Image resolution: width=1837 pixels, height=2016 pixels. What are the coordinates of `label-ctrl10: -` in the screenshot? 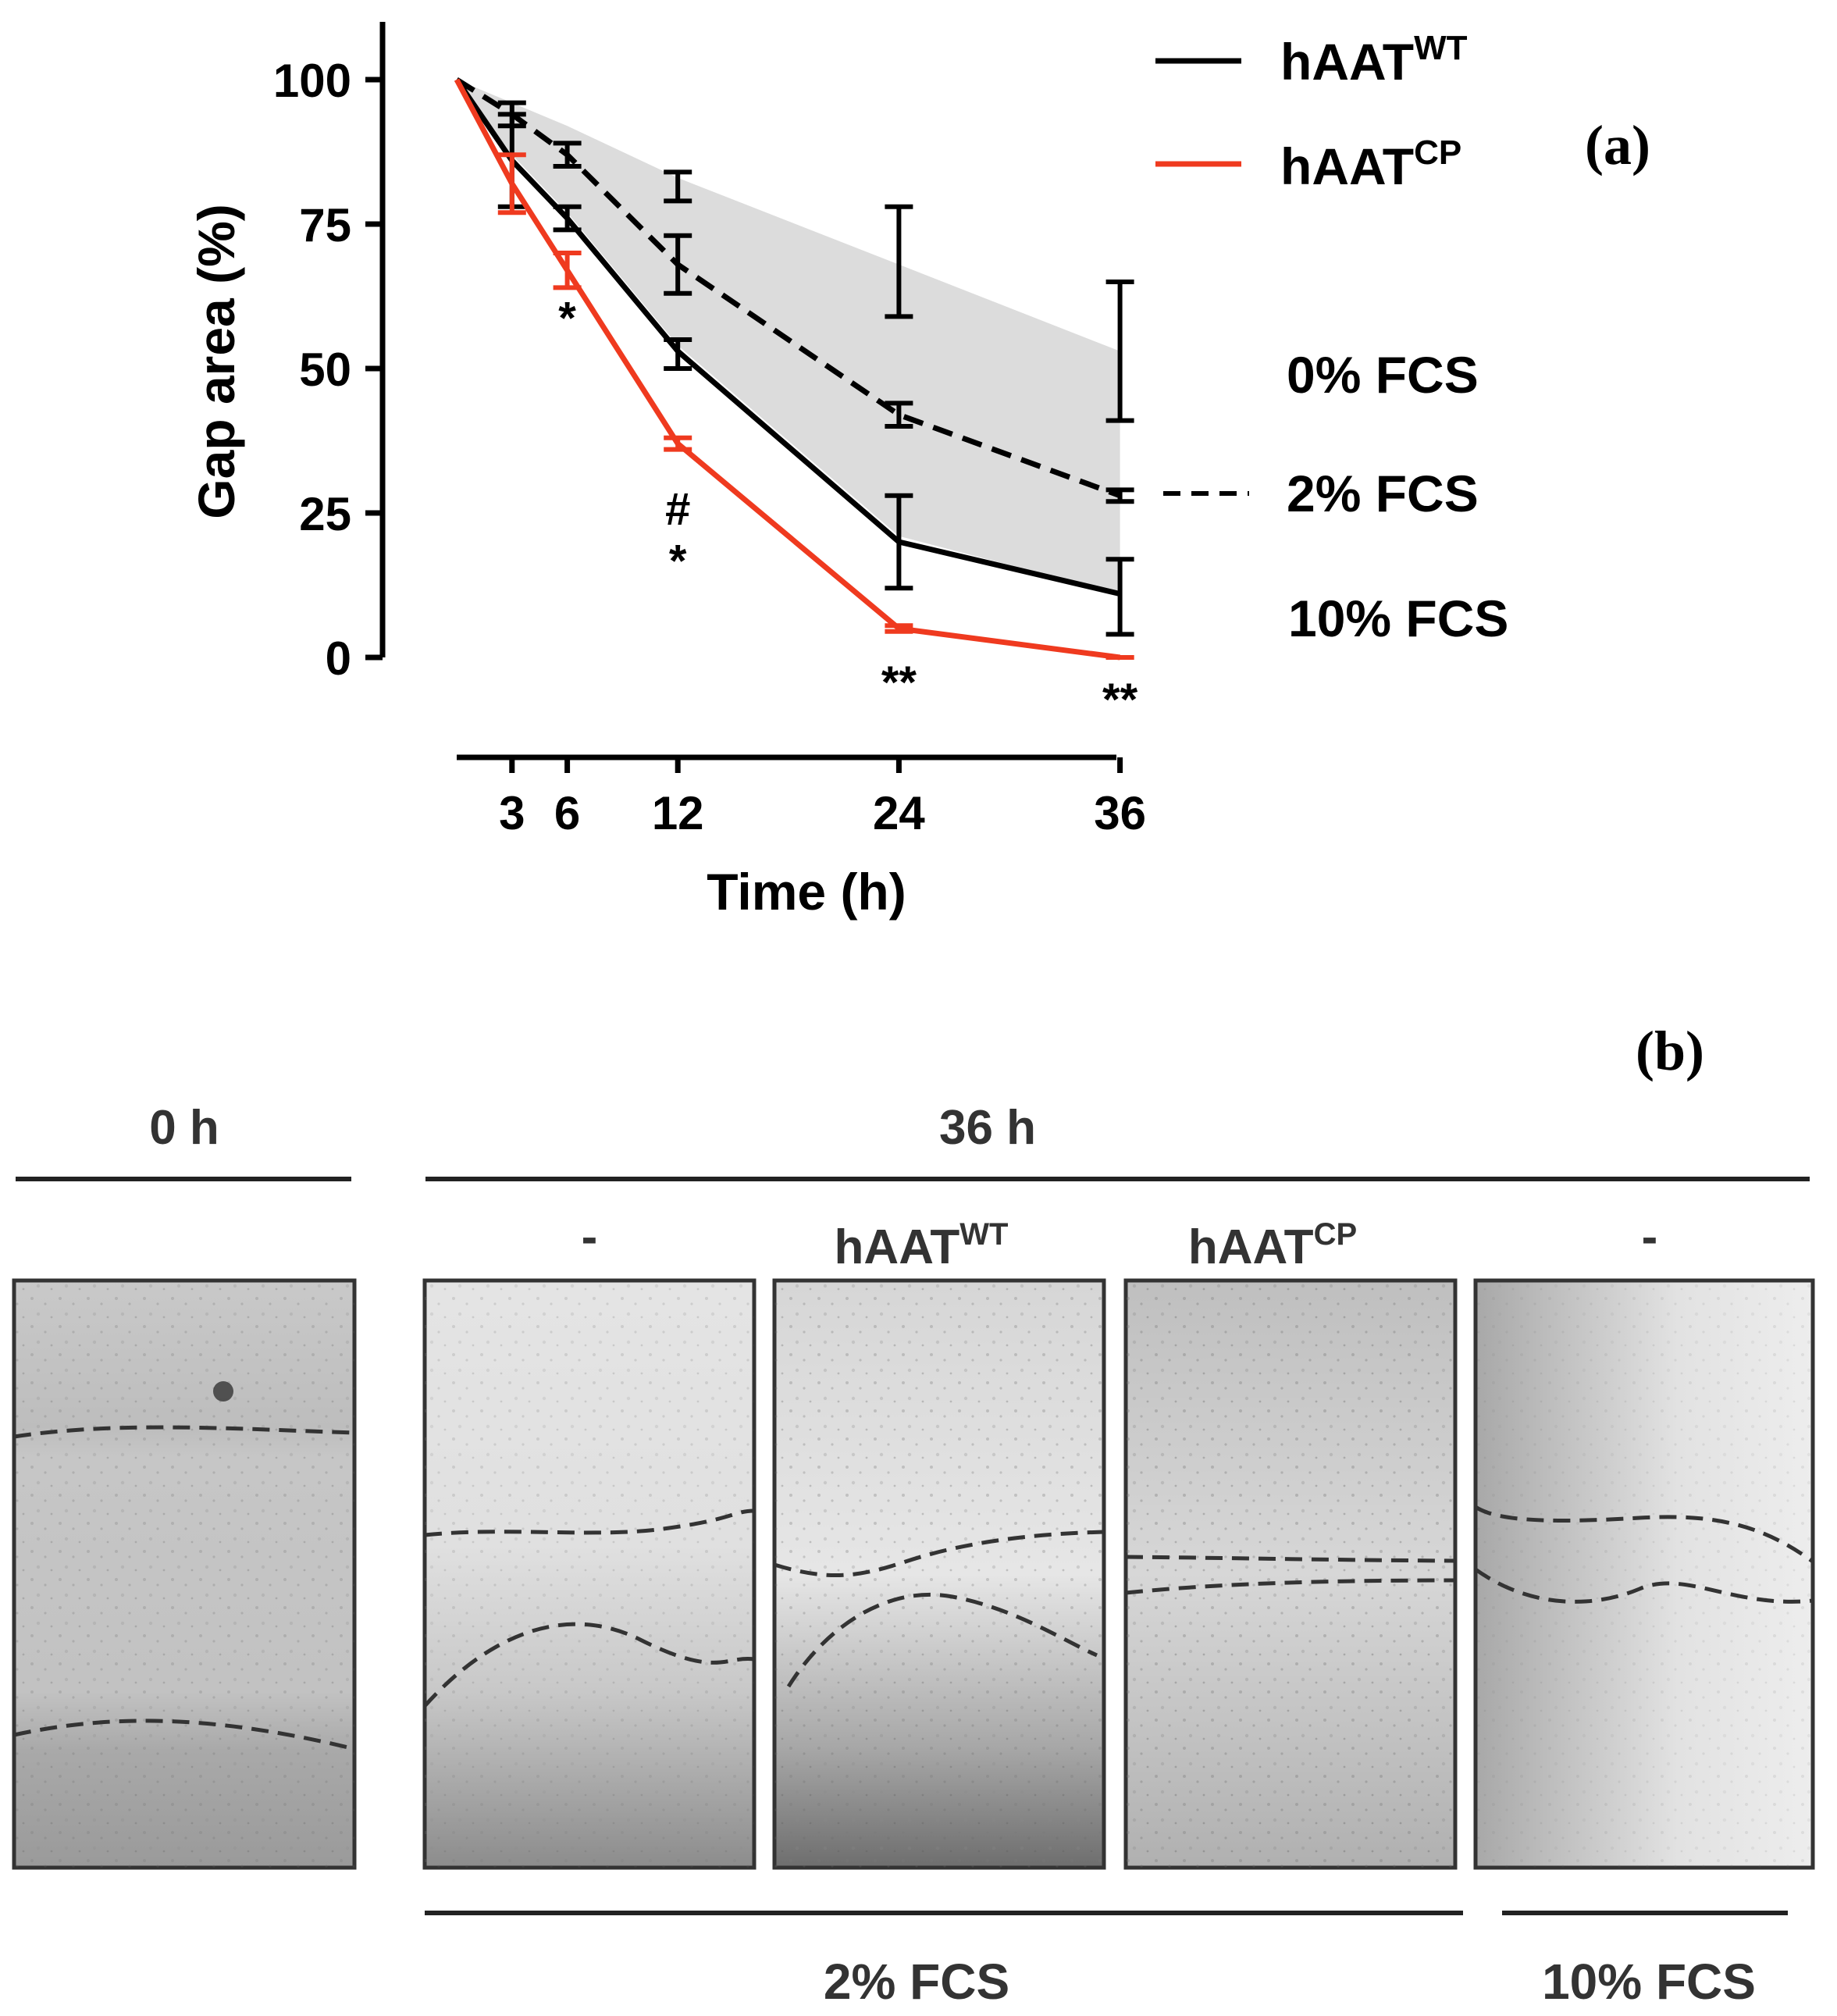 It's located at (1650, 1237).